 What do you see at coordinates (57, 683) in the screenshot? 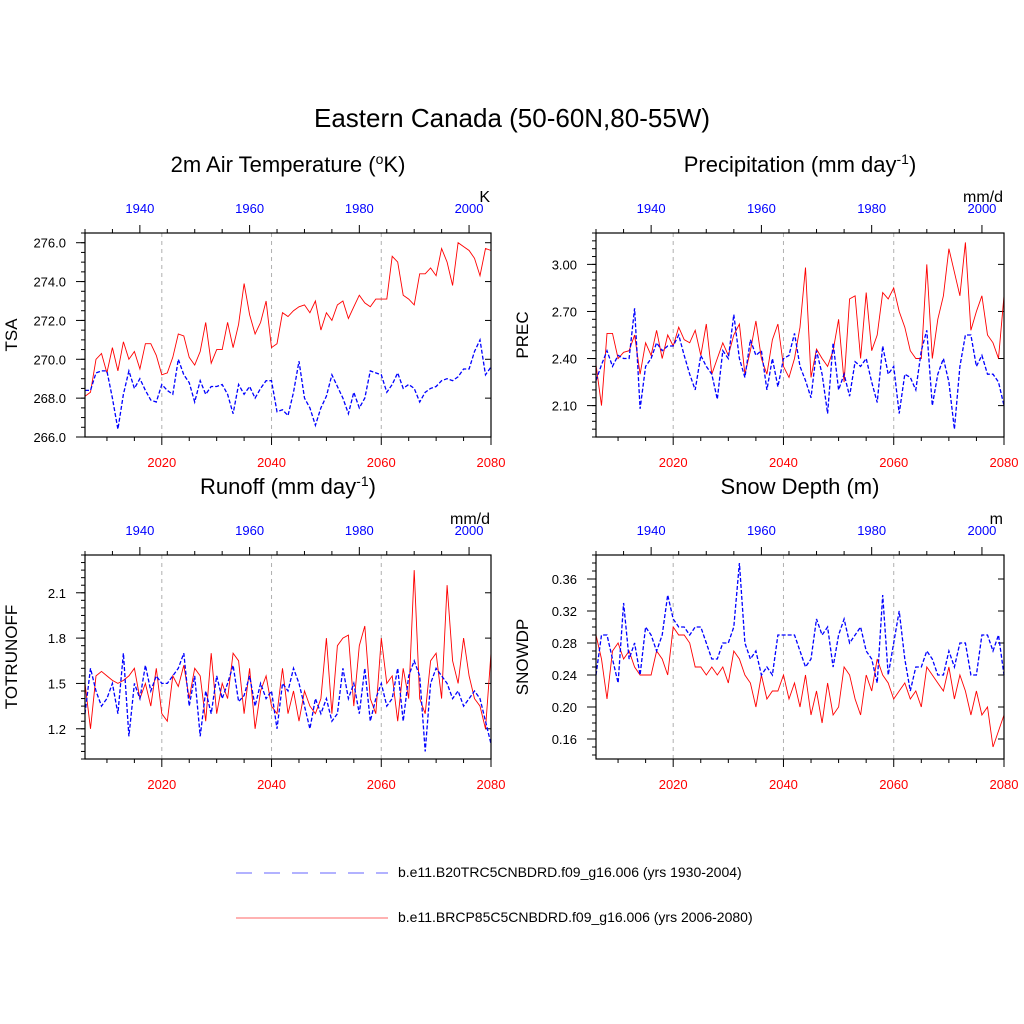
I see `runoff-ytick-label: 1.5` at bounding box center [57, 683].